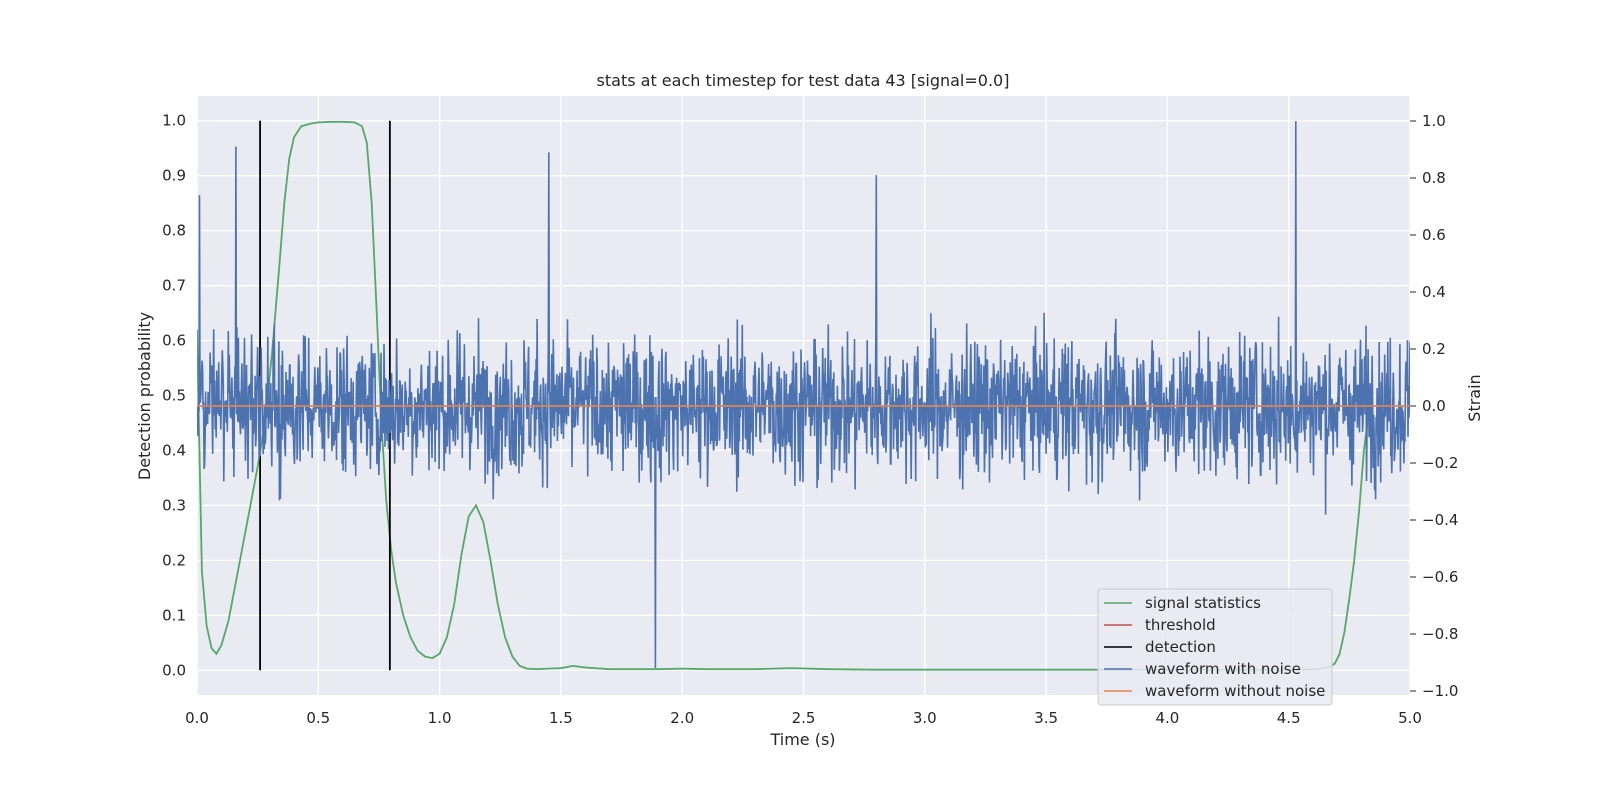  I want to click on x-tick-label: 1.5, so click(561, 718).